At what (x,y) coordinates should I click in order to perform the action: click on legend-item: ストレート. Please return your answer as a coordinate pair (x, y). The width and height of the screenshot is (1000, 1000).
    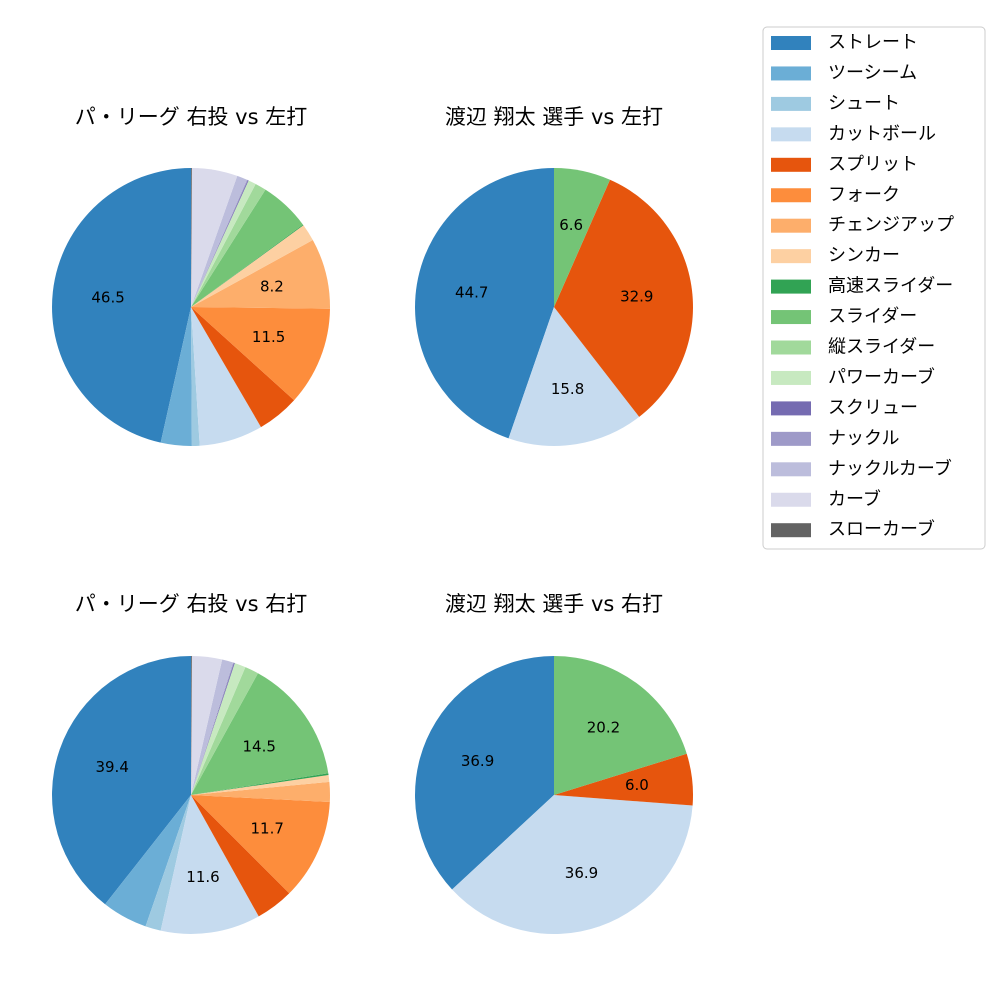
    Looking at the image, I should click on (844, 42).